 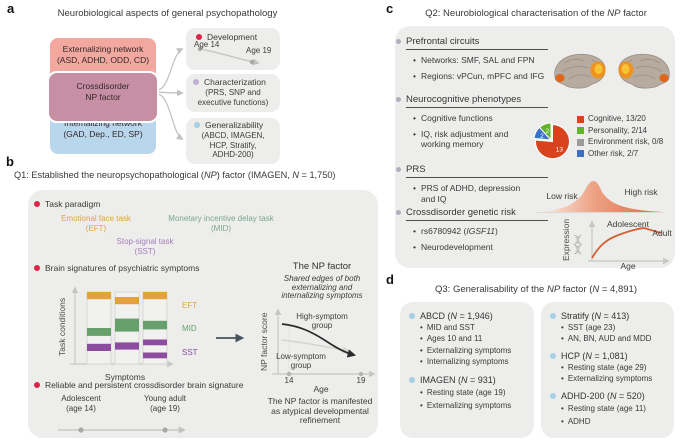 What do you see at coordinates (103, 49) in the screenshot?
I see `externalizing-line1: Externalizing network` at bounding box center [103, 49].